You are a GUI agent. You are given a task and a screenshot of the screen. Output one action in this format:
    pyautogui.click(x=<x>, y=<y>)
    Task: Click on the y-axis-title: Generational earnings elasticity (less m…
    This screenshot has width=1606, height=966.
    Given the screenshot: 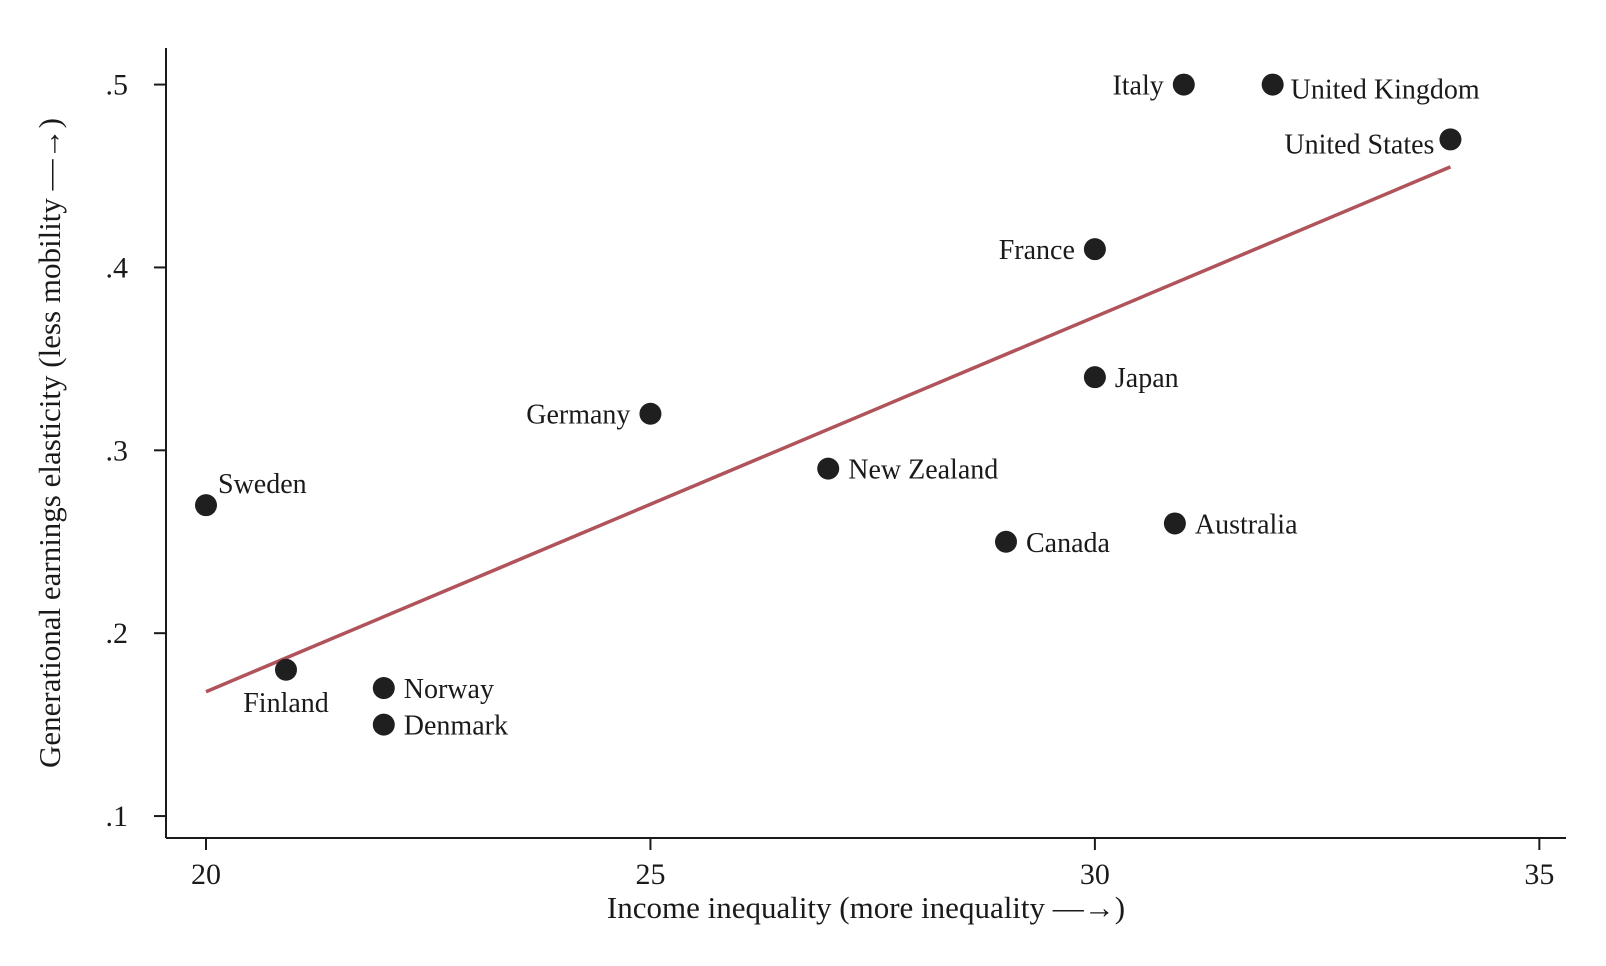 What is the action you would take?
    pyautogui.click(x=49, y=443)
    